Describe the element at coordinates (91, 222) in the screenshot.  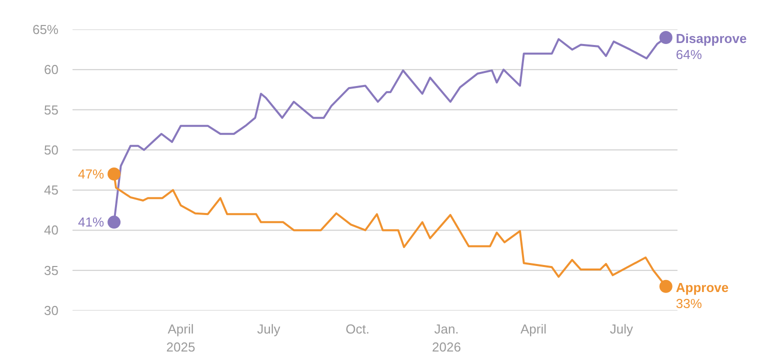
I see `data-label: 41%` at that location.